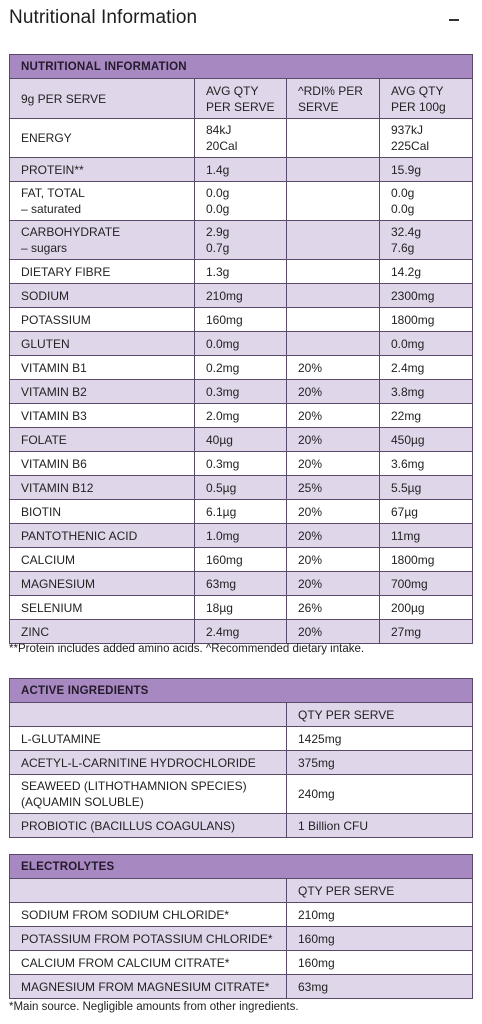 The width and height of the screenshot is (482, 1024). Describe the element at coordinates (240, 138) in the screenshot. I see `nutrient-per-serve: 84kJ 20Cal` at that location.